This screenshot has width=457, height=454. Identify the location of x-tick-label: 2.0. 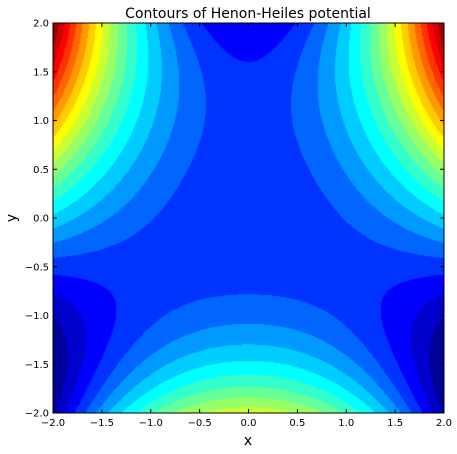
(444, 423).